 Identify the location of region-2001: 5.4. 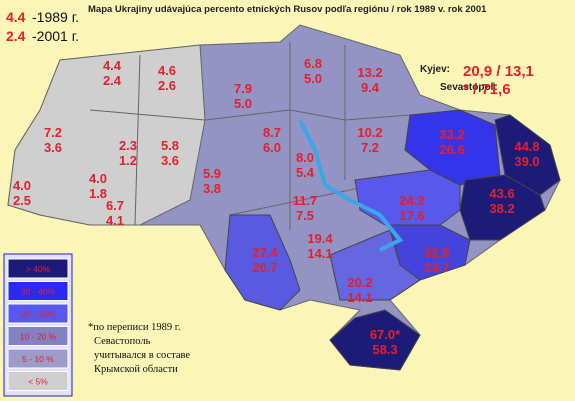
(305, 172).